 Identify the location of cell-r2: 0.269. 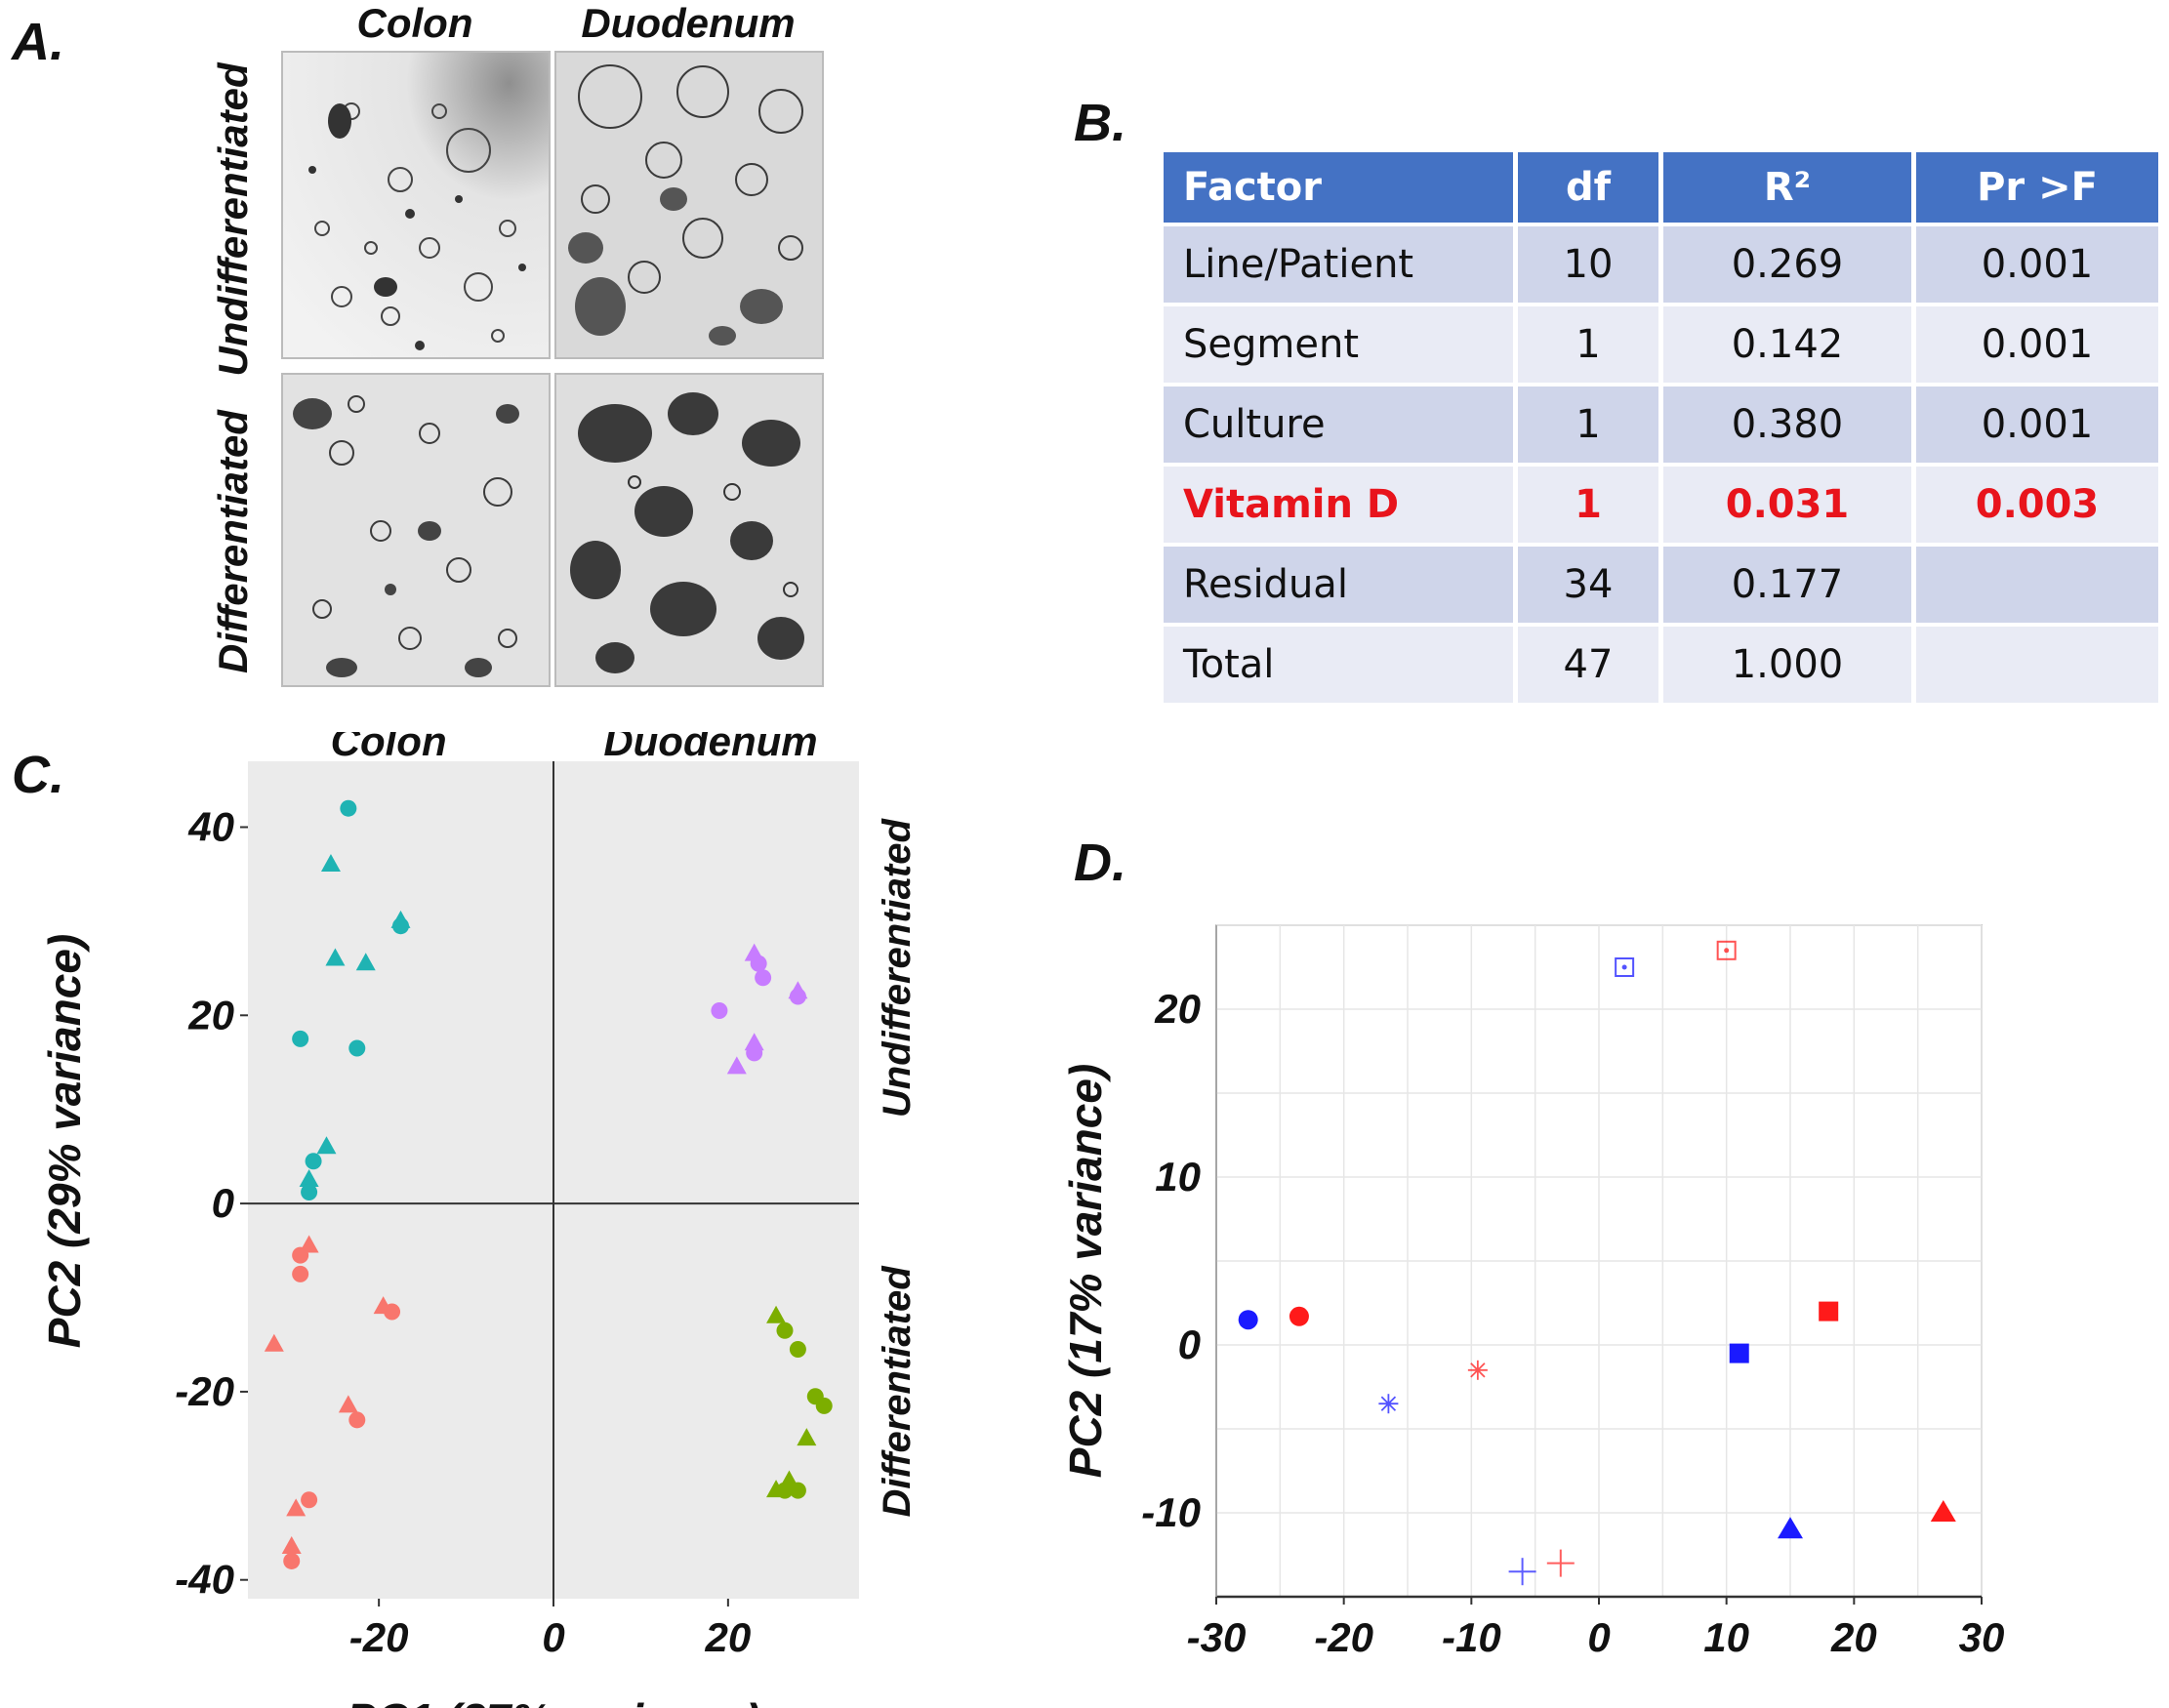
(1787, 264).